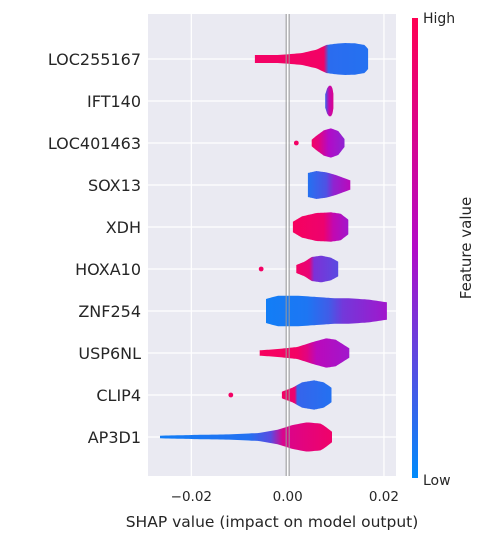  What do you see at coordinates (306, 395) in the screenshot?
I see `violin-clip4` at bounding box center [306, 395].